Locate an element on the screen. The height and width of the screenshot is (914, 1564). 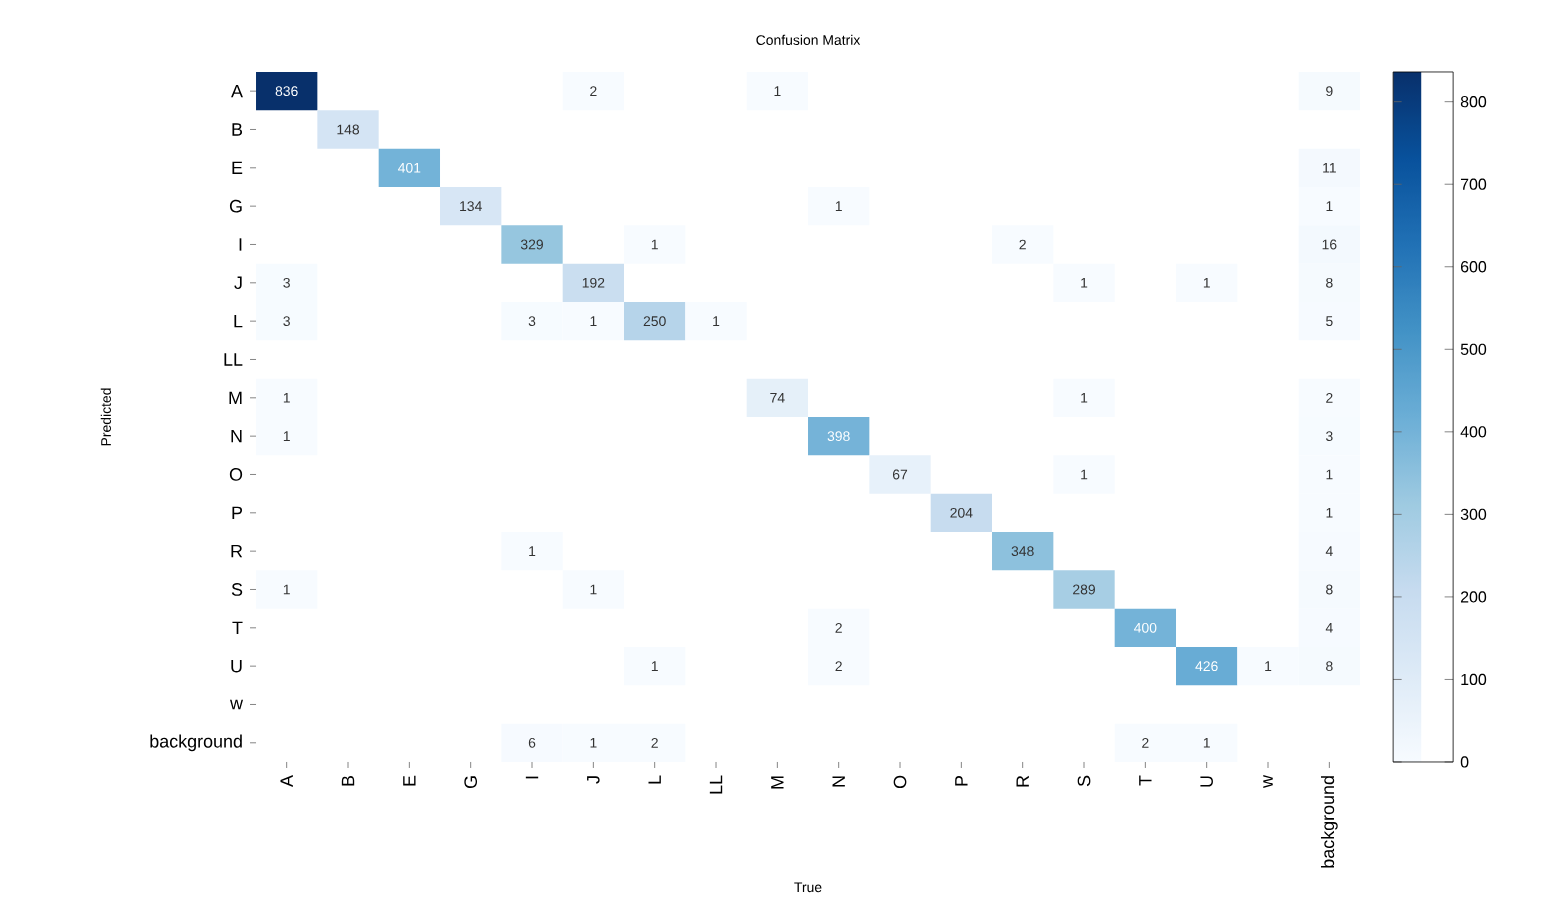
y-tick-label: P is located at coordinates (237, 512).